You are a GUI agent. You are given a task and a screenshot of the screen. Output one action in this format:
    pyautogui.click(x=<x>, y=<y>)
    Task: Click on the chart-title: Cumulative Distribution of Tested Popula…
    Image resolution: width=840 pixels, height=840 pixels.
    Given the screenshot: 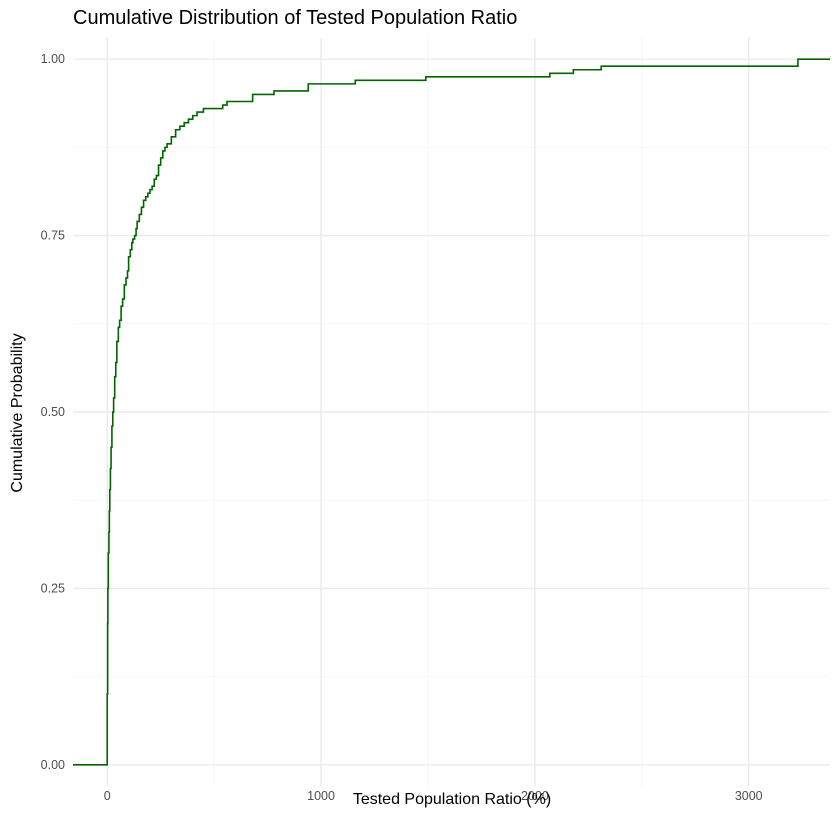 What is the action you would take?
    pyautogui.click(x=295, y=18)
    